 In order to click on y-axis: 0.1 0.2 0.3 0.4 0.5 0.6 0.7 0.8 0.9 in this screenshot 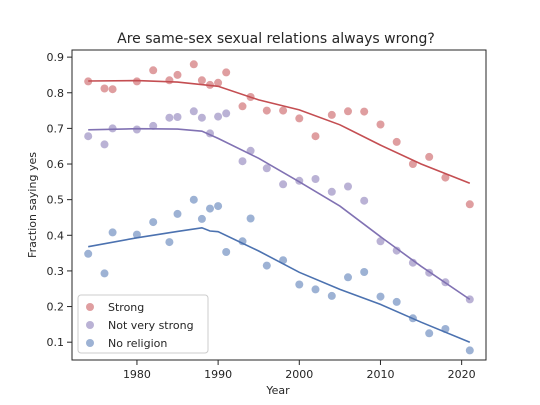, I will do `click(59, 200)`.